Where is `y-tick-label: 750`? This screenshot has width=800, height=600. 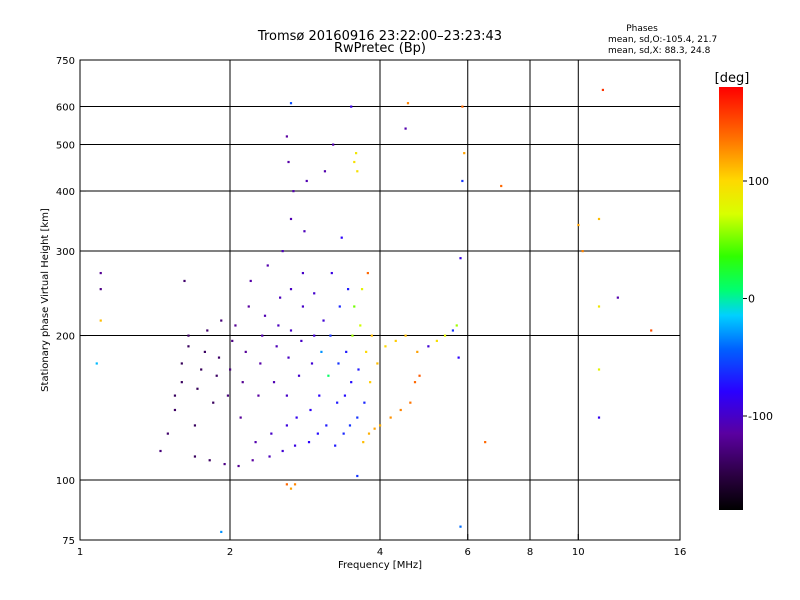
y-tick-label: 750 is located at coordinates (65, 61).